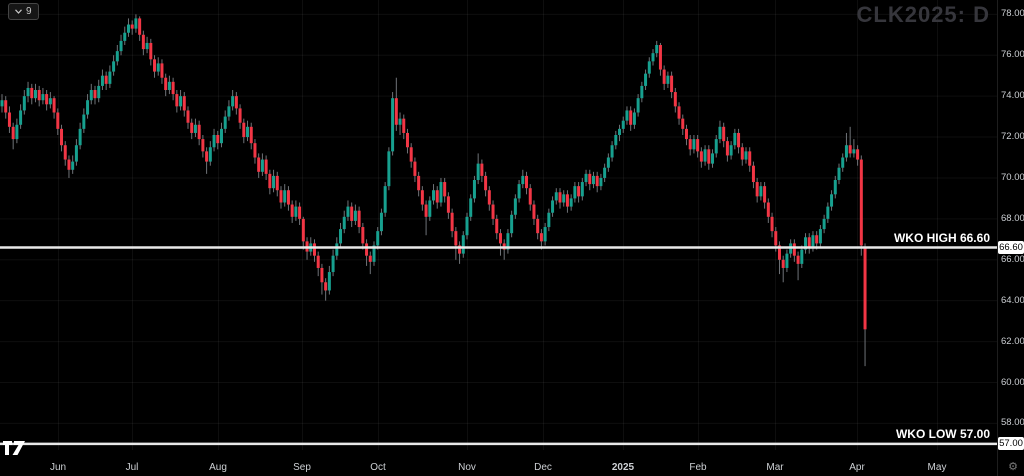  I want to click on month-label: Aug, so click(218, 467).